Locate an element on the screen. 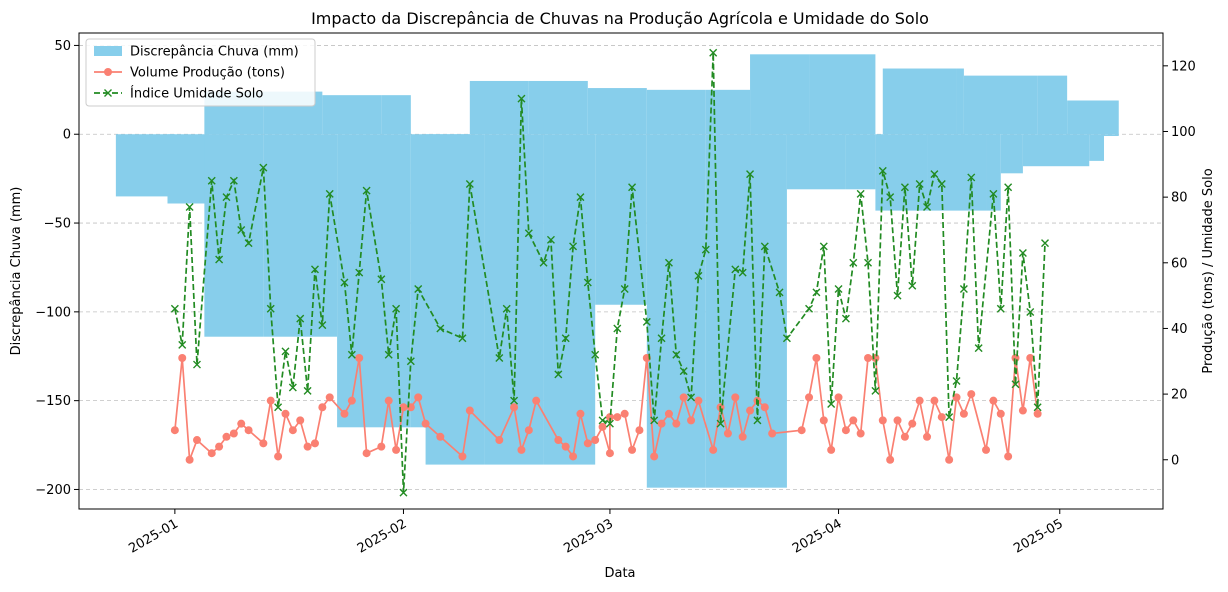 Image resolution: width=1228 pixels, height=592 pixels. y-right-tick-label: 0 is located at coordinates (1175, 460).